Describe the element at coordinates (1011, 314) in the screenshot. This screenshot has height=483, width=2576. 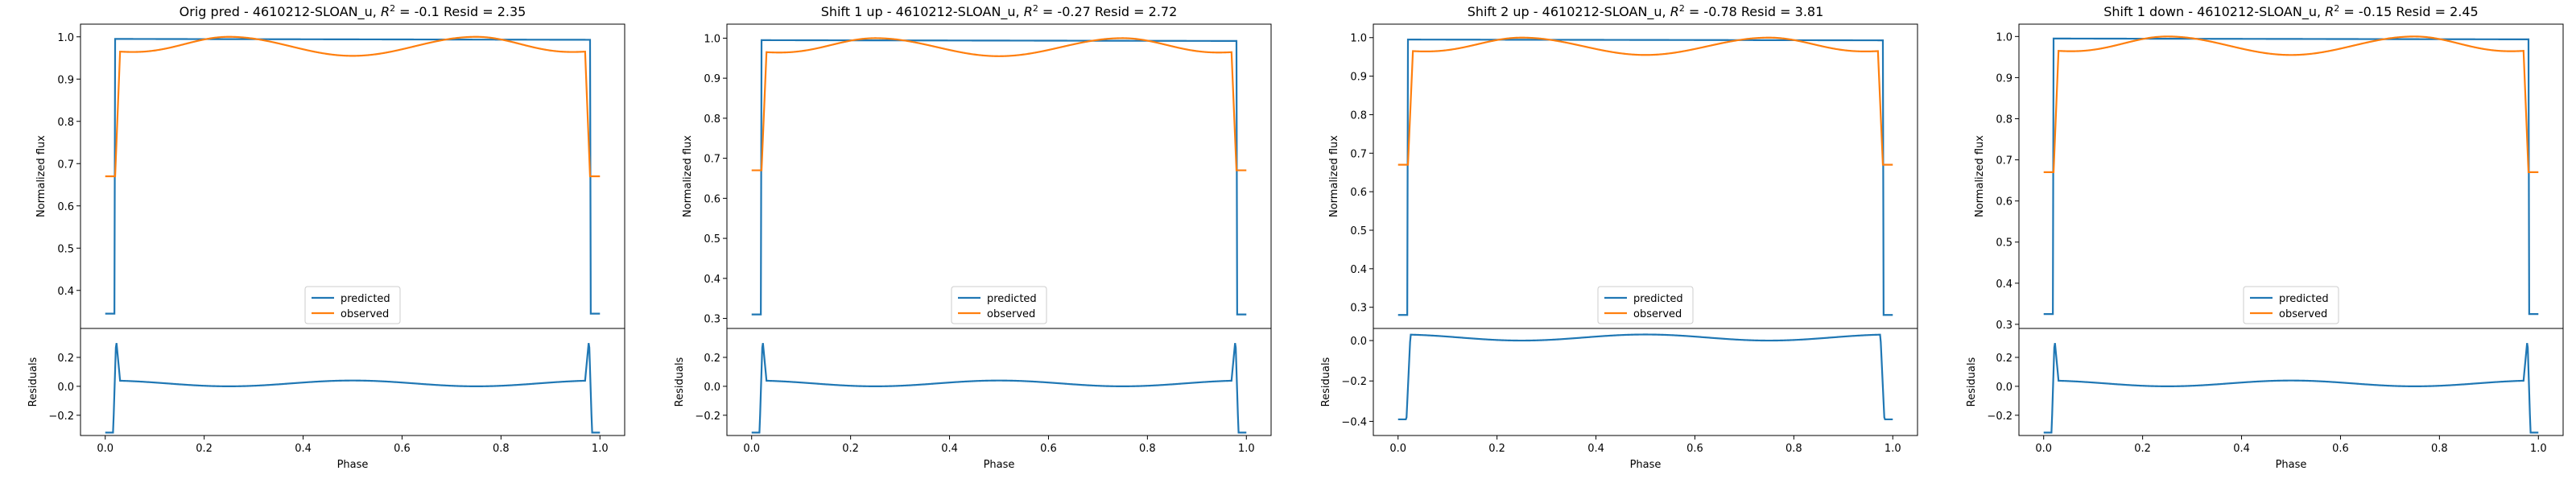
I see `legend-label: observed` at that location.